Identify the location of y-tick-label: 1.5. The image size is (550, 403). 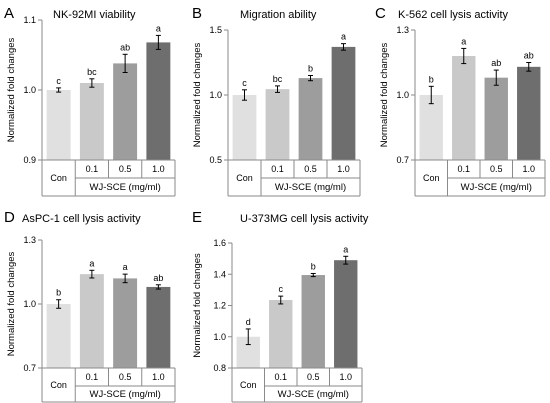
(215, 30).